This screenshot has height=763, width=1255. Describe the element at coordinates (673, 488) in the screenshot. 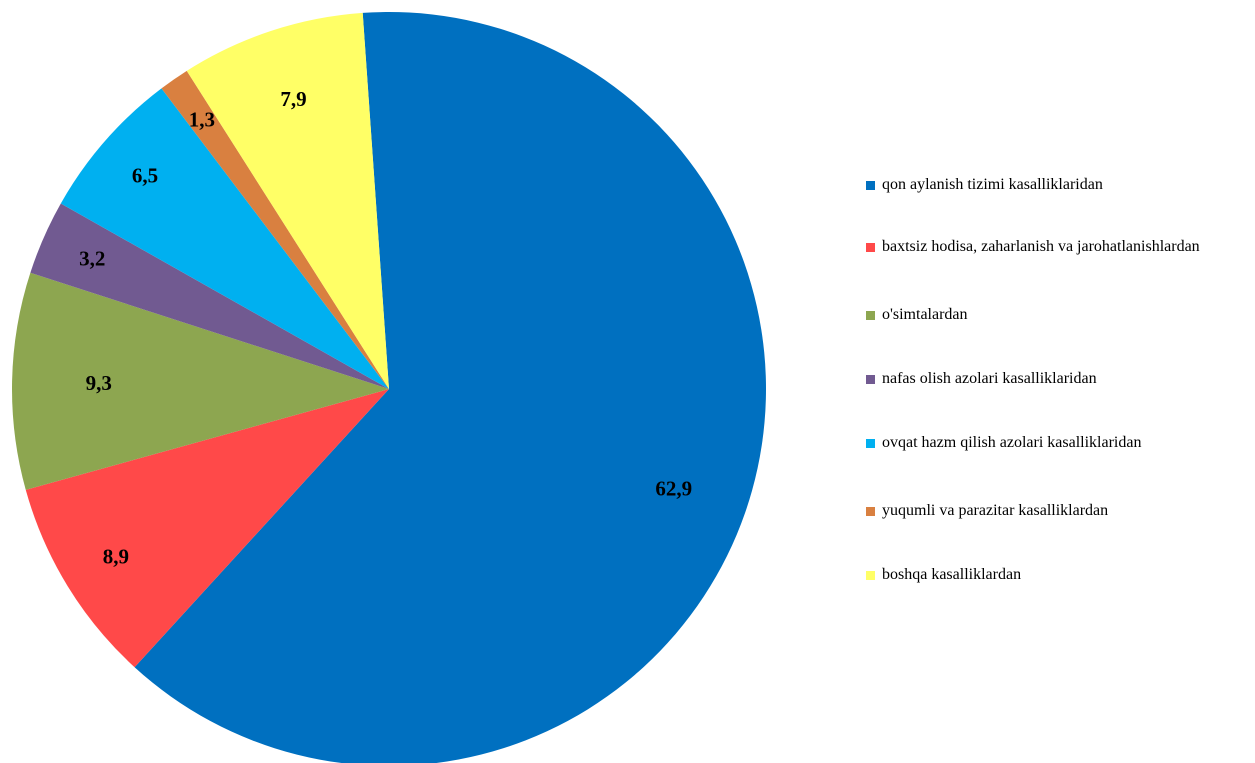

I see `slice-data-label: 62,9` at that location.